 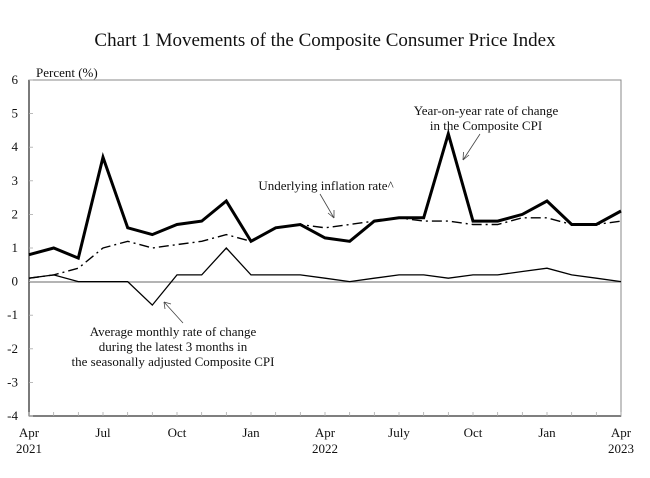 I want to click on annotation-yoy-line1: Year-on-year rate of change, so click(x=486, y=110).